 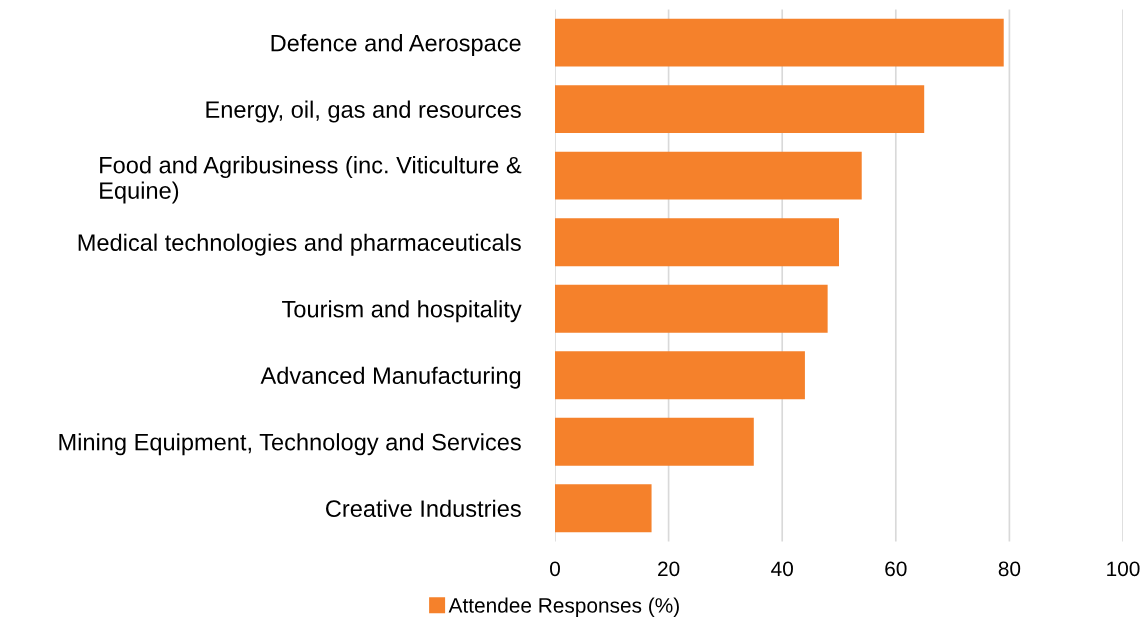 What do you see at coordinates (299, 244) in the screenshot?
I see `y-tick-label: Medical technologies and pharmaceuticals` at bounding box center [299, 244].